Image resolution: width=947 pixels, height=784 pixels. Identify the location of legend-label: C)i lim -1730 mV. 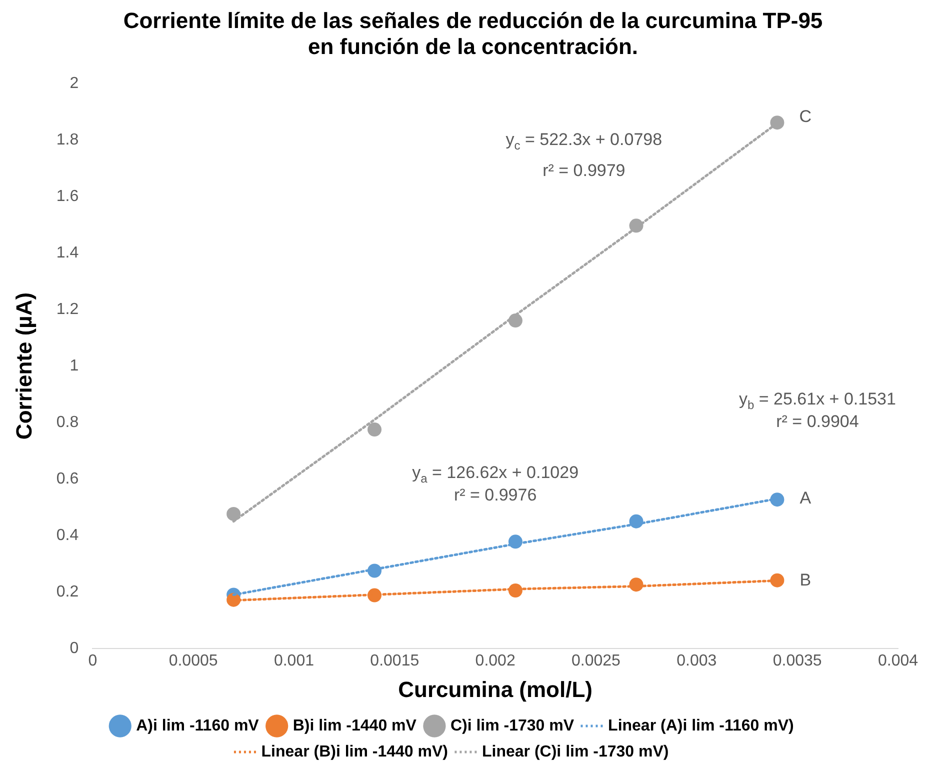
(512, 725).